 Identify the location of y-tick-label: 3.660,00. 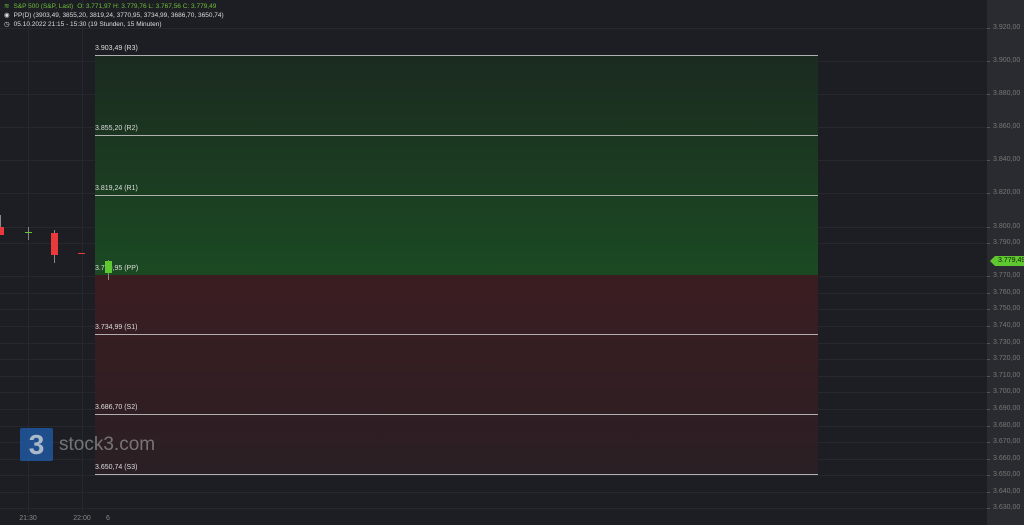
(1007, 458).